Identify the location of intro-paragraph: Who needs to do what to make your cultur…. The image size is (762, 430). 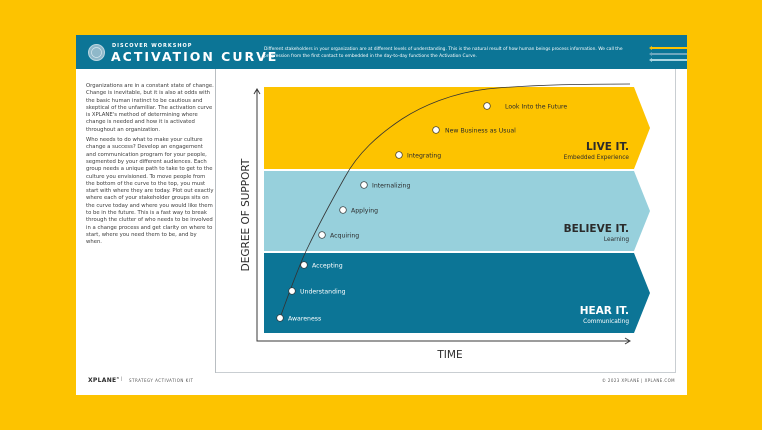
(150, 191).